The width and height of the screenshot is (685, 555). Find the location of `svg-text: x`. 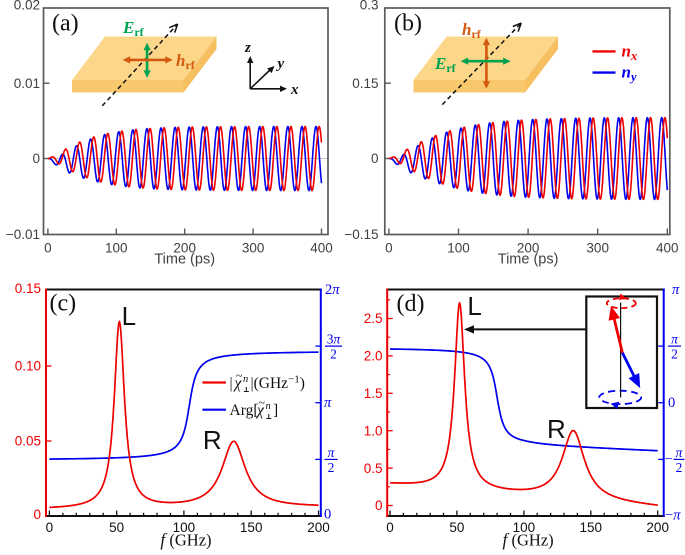

svg-text: x is located at coordinates (294, 90).